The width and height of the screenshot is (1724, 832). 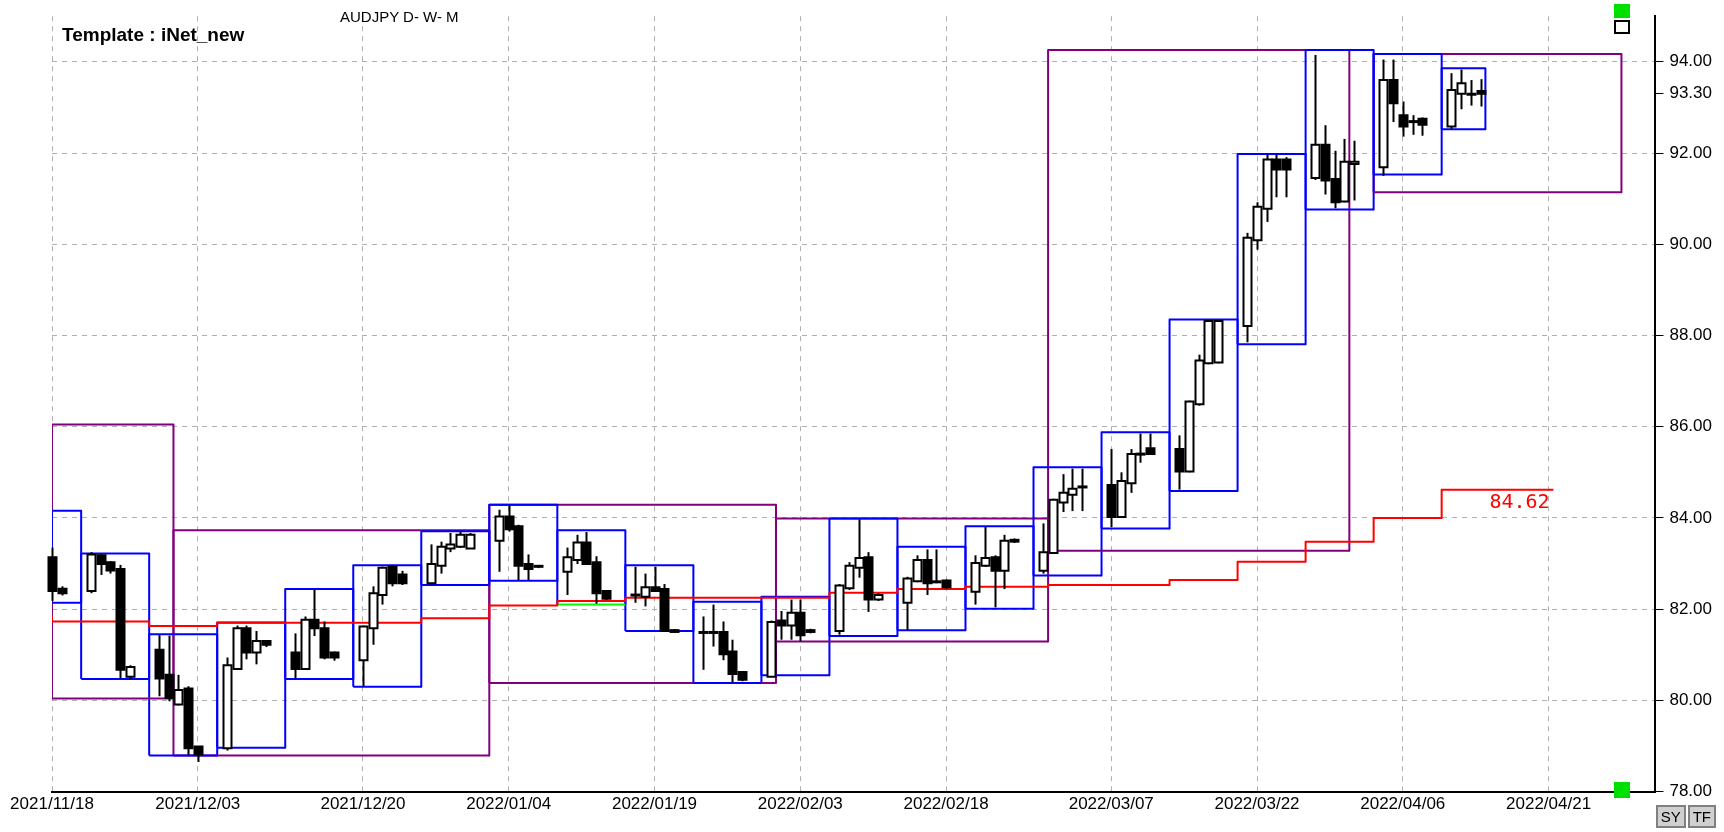 I want to click on text: TF, so click(x=1701, y=816).